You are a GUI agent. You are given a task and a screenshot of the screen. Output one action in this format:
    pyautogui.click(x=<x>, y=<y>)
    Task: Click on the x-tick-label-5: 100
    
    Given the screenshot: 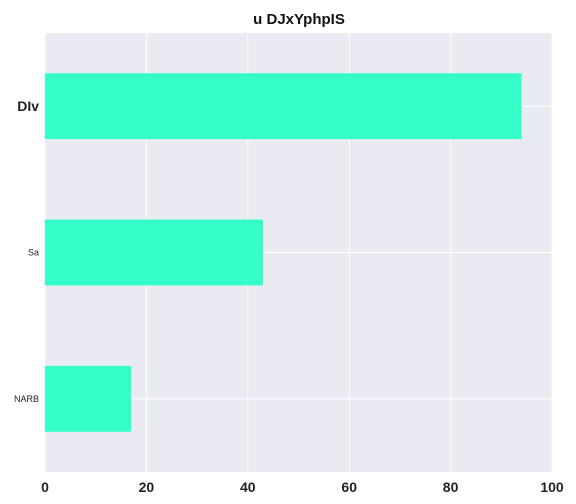 What is the action you would take?
    pyautogui.click(x=552, y=487)
    